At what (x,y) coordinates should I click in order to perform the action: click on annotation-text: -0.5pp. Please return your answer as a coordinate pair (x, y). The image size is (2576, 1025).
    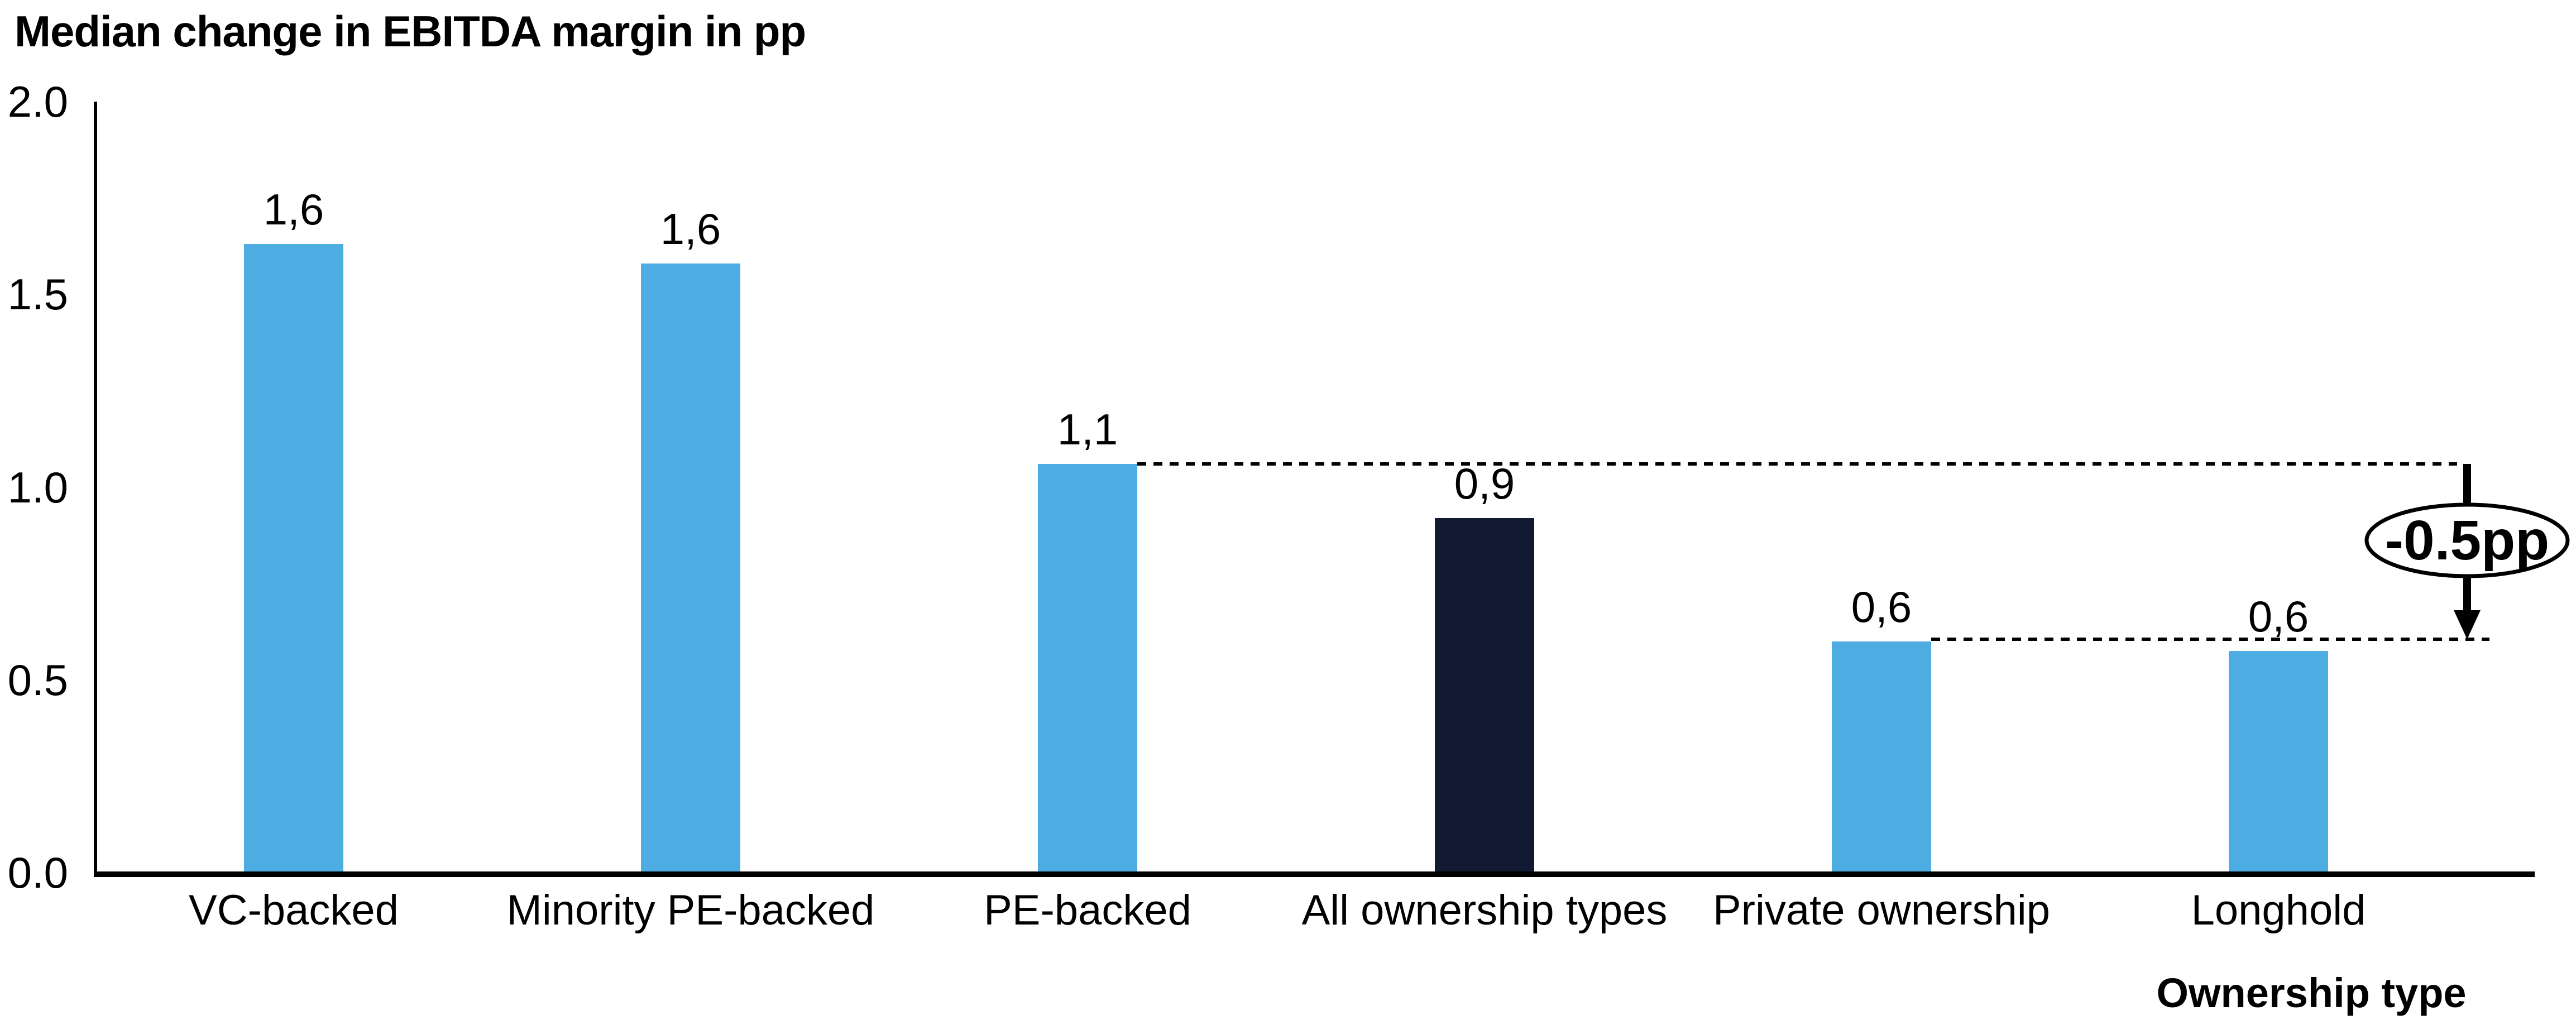
    Looking at the image, I should click on (2467, 540).